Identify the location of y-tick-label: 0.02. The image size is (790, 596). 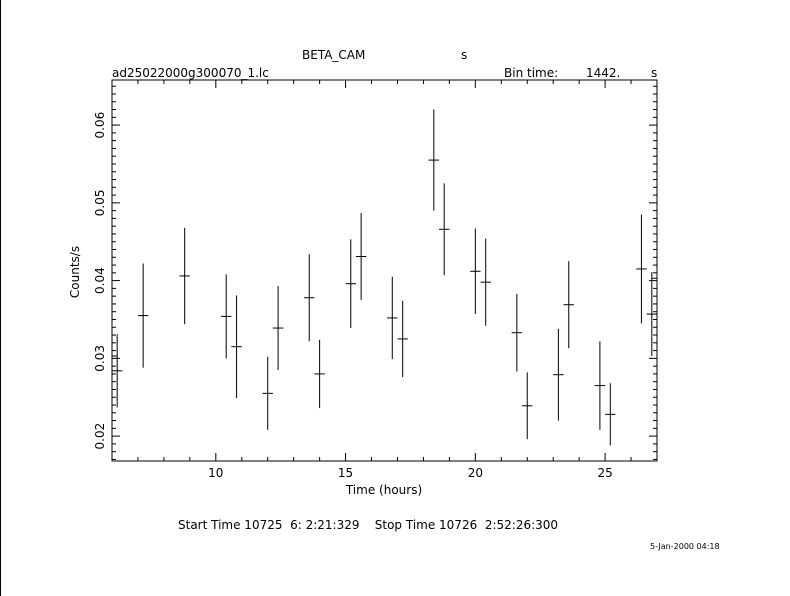
(100, 436).